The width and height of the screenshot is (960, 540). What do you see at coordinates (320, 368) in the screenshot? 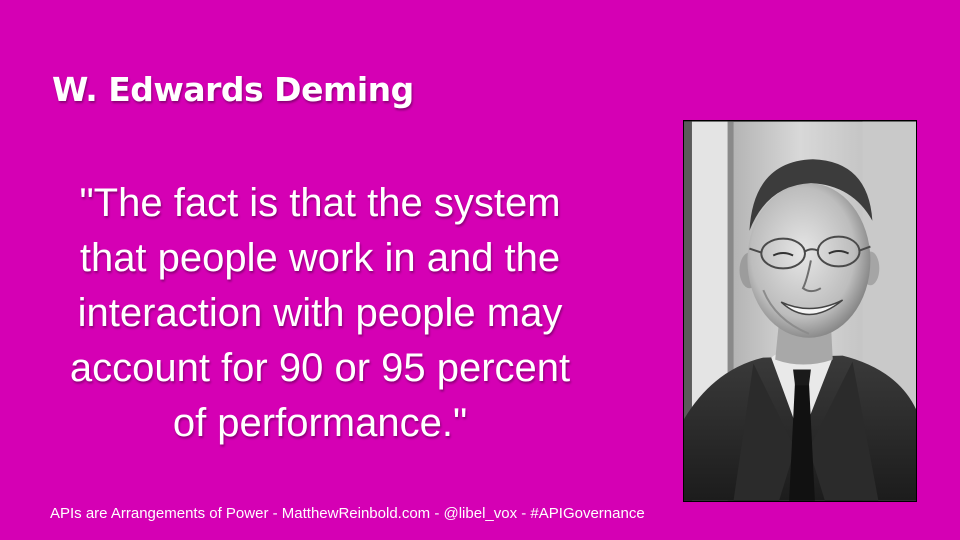
I see `quote-line: account for 90 or 95 percent` at bounding box center [320, 368].